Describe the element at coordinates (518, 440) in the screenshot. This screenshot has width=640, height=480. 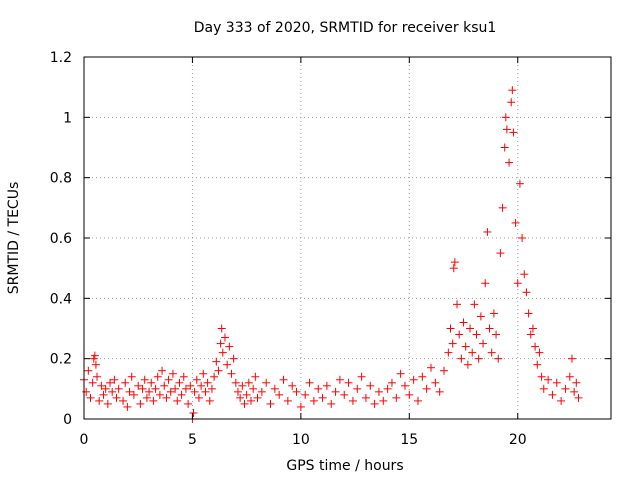
I see `x-tick-label: 20` at that location.